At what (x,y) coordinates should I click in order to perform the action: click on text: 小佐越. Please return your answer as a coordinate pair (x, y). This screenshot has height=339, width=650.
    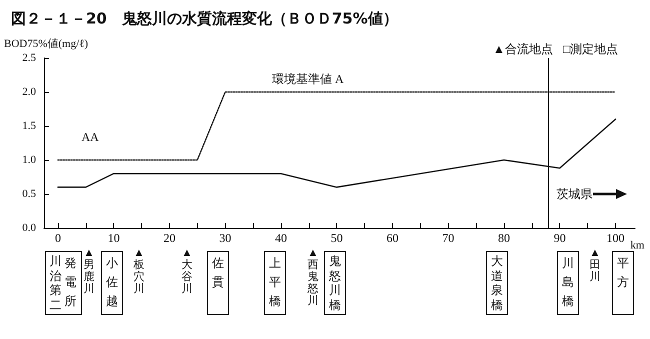
    Looking at the image, I should click on (112, 282).